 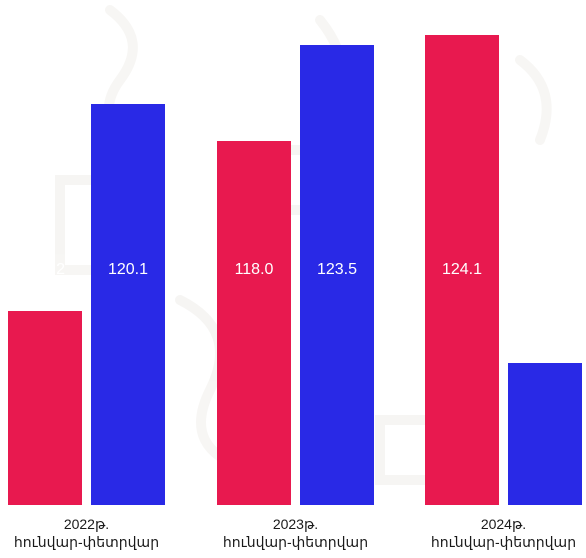 I want to click on category-label-line: 2024թ., so click(x=503, y=524).